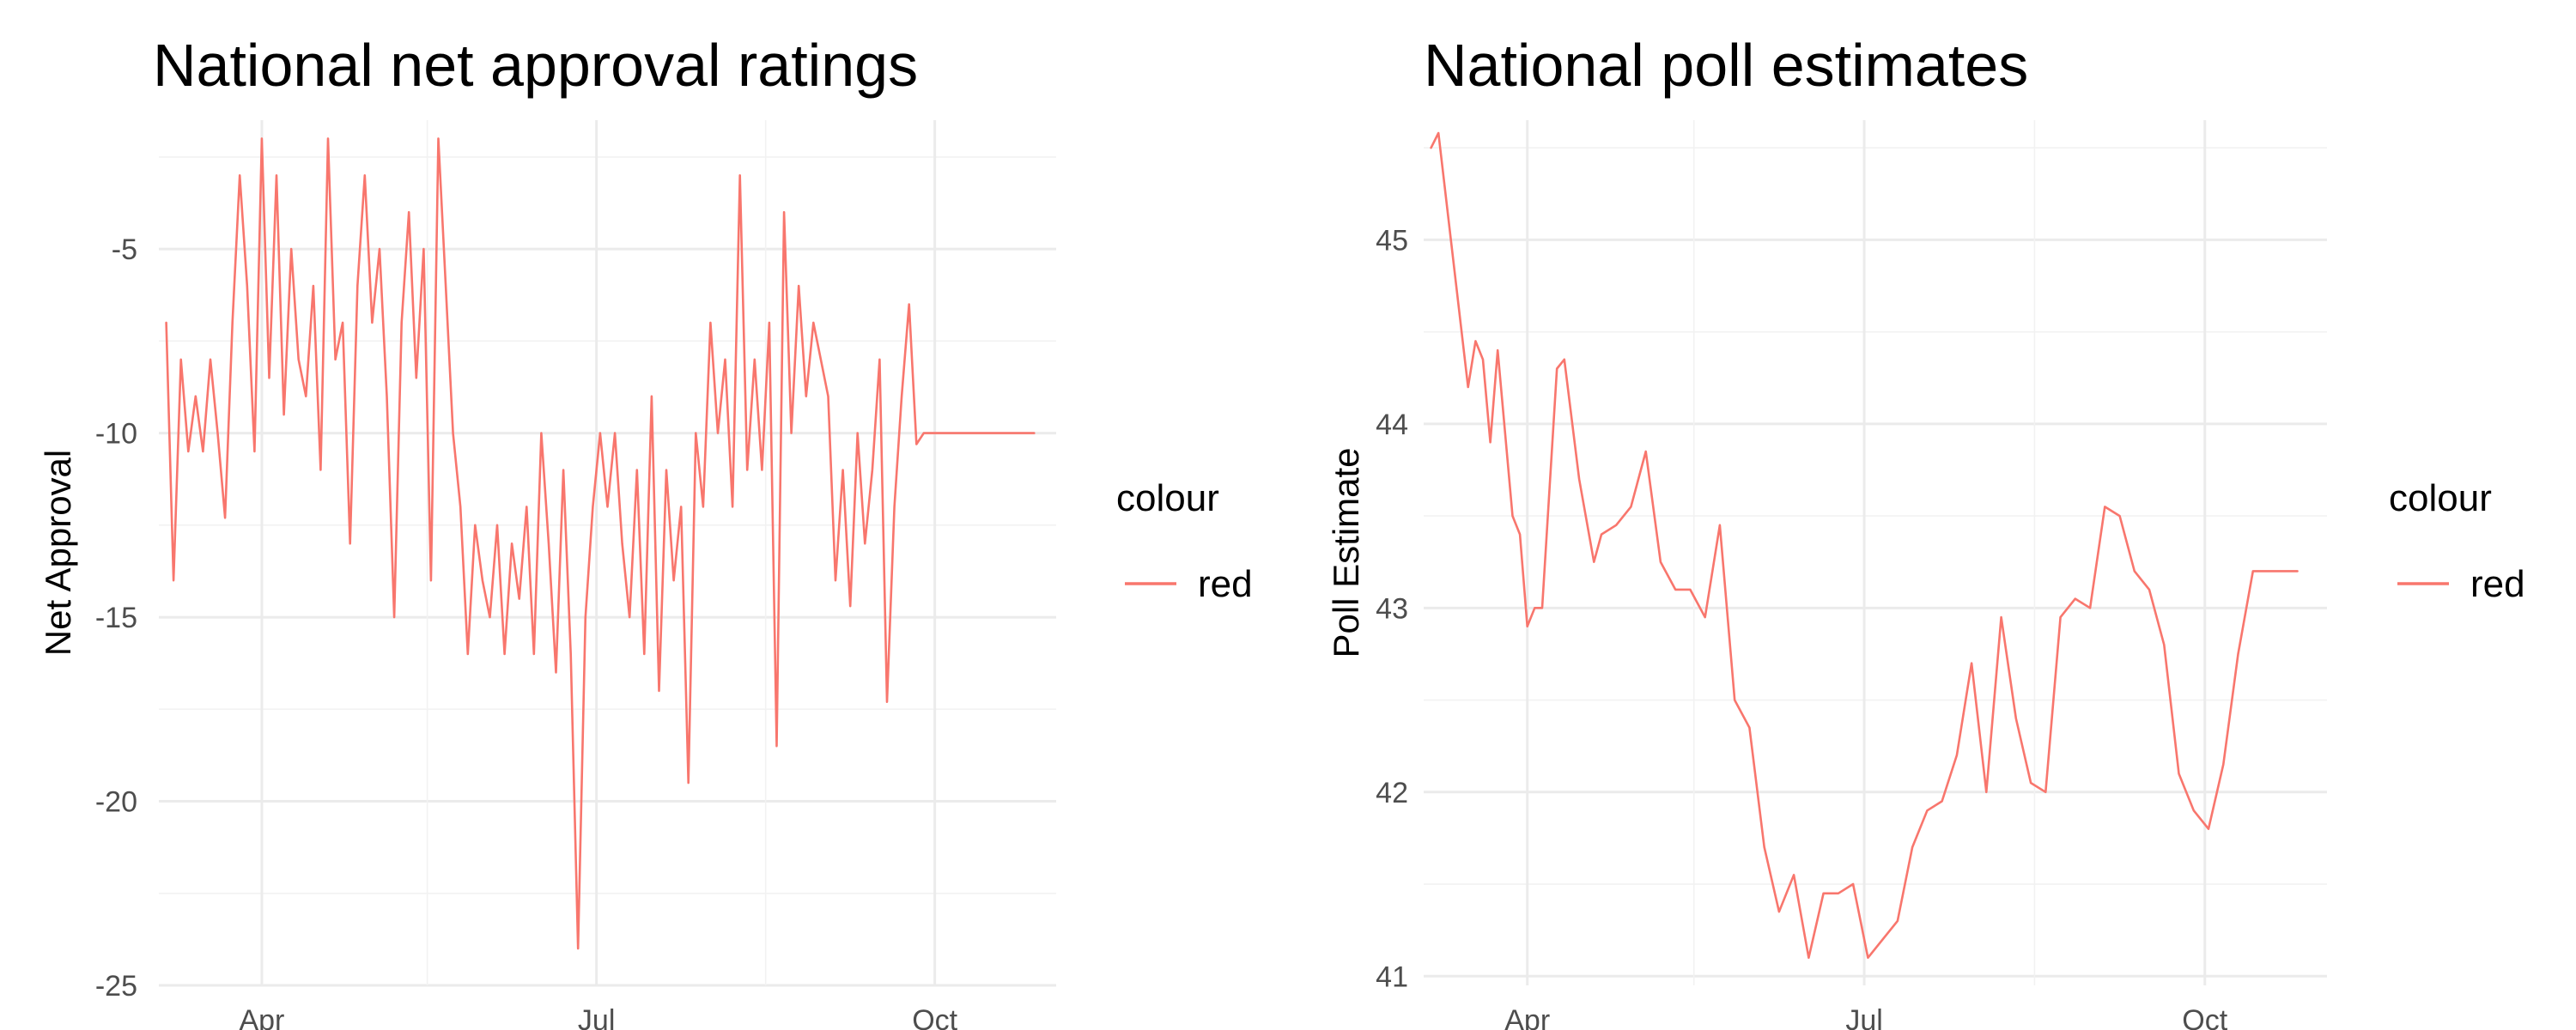 Image resolution: width=2576 pixels, height=1030 pixels. What do you see at coordinates (1392, 240) in the screenshot?
I see `y-tick-label: 45` at bounding box center [1392, 240].